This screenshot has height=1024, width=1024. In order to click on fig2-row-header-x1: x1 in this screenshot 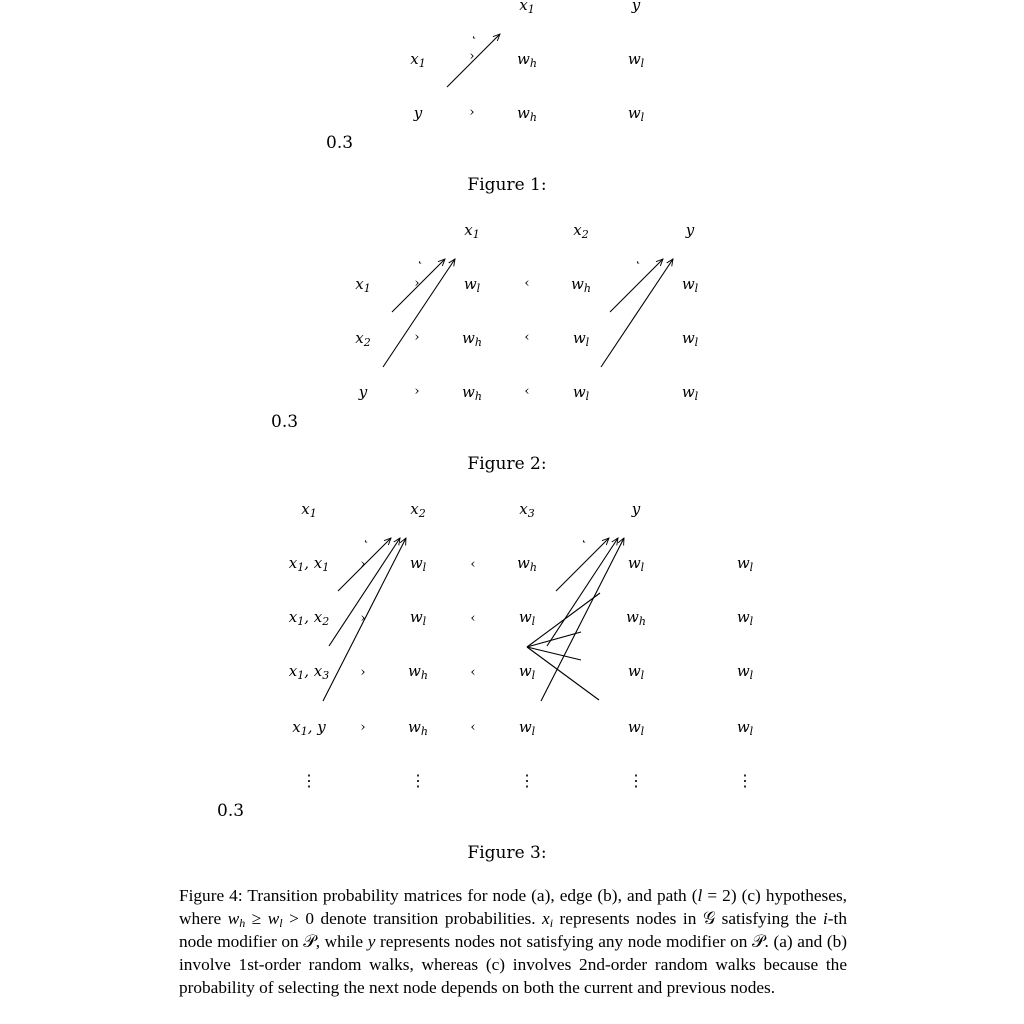, I will do `click(363, 285)`.